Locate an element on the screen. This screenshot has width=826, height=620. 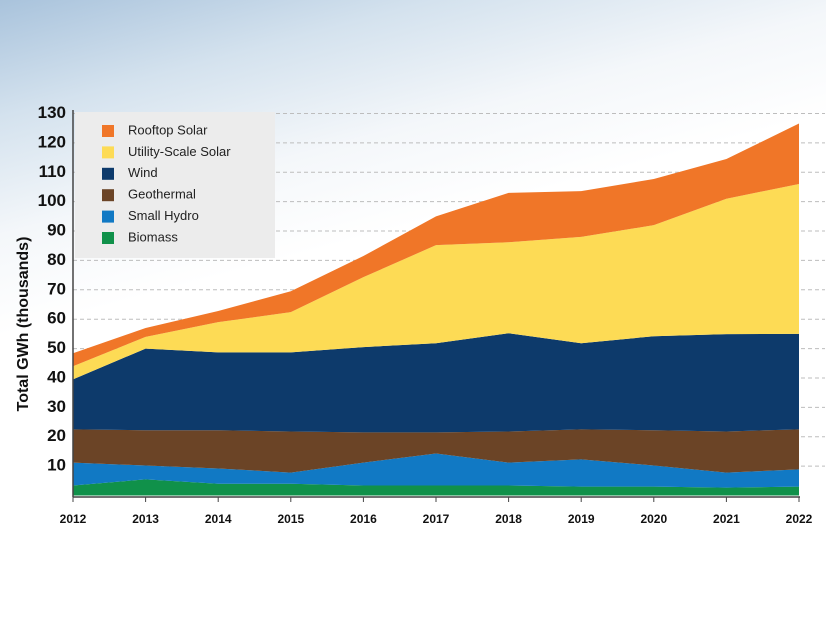
x-tick-label: 2019 is located at coordinates (581, 519).